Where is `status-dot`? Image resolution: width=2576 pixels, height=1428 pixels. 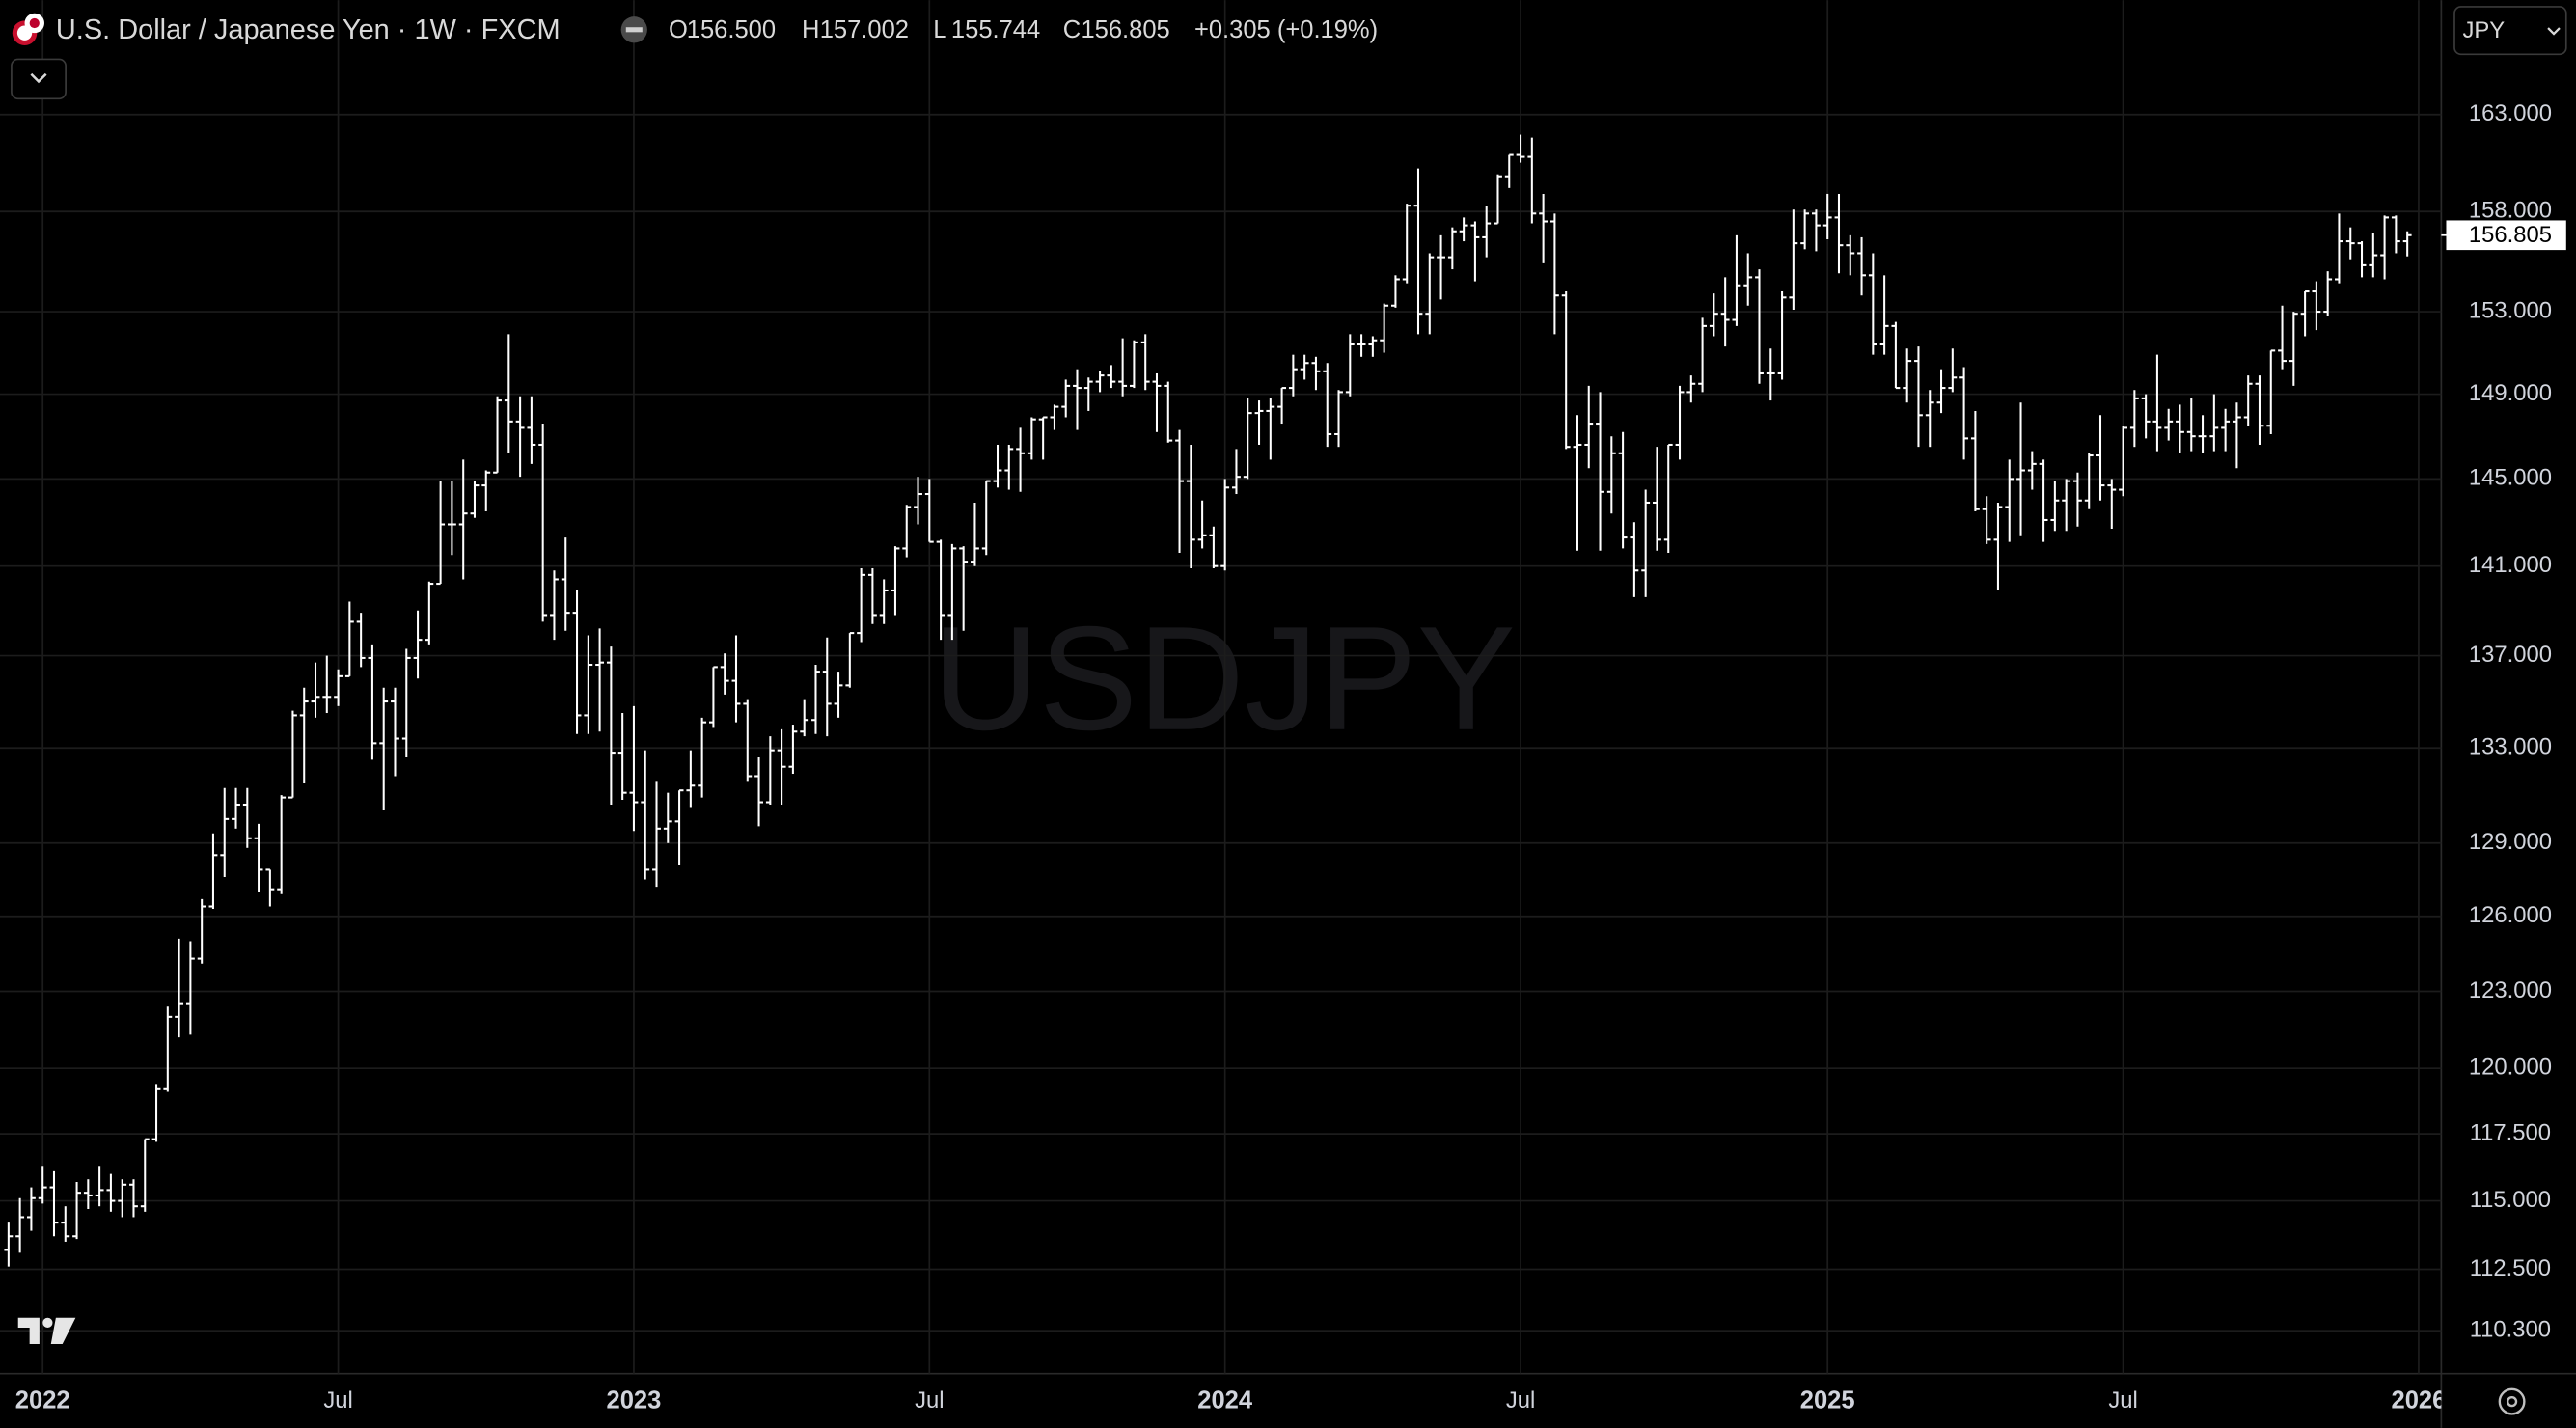 status-dot is located at coordinates (633, 30).